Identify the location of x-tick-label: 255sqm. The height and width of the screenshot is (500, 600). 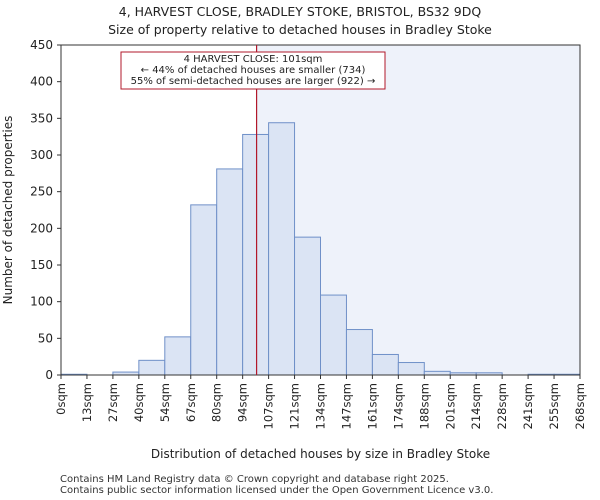
(554, 406).